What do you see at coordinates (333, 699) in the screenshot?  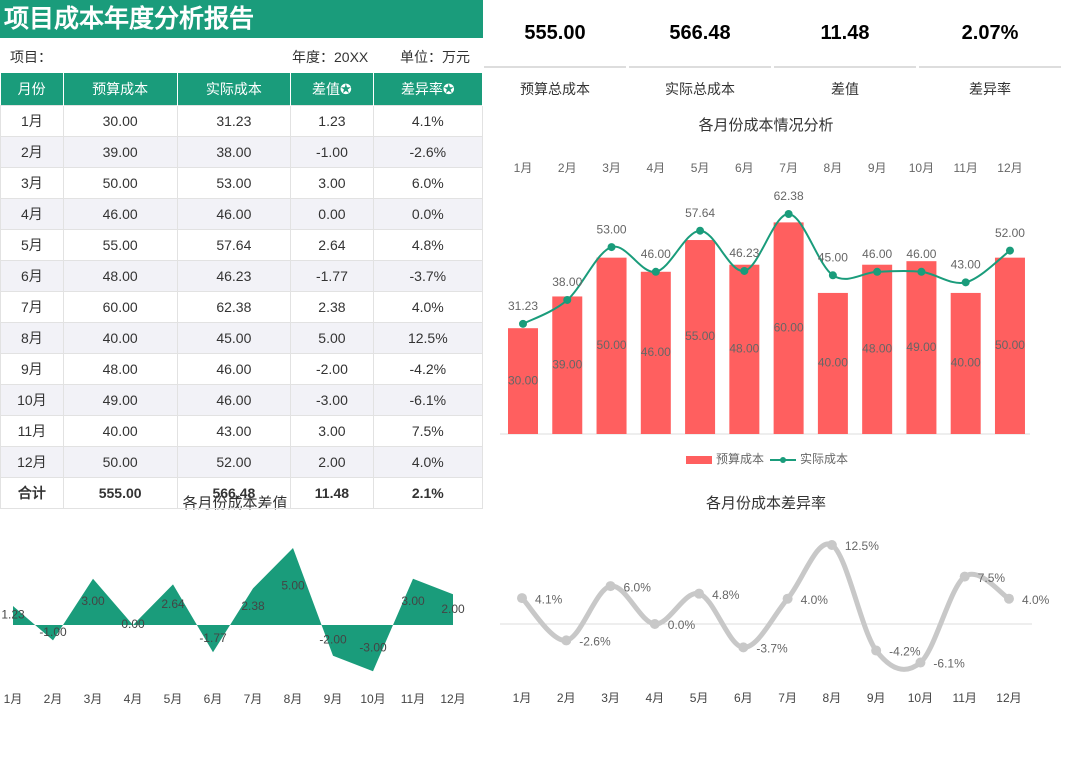 I see `x-tick-label: 9月` at bounding box center [333, 699].